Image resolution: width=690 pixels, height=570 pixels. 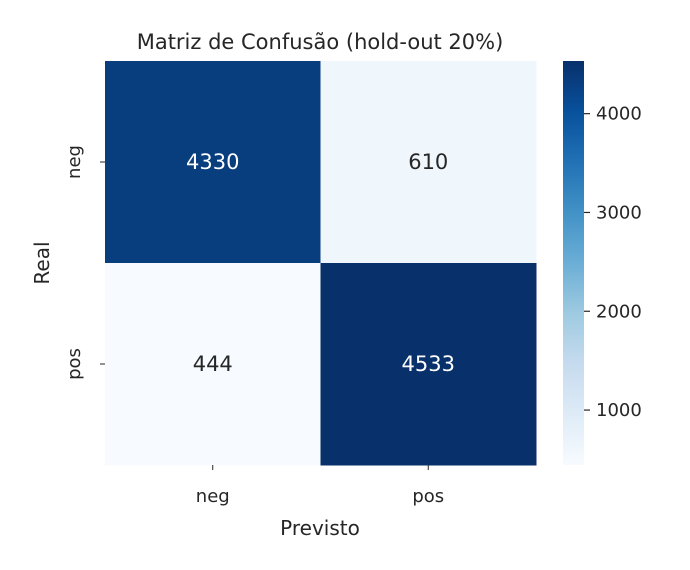 I want to click on colorbar-tick-label: 1000, so click(x=619, y=410).